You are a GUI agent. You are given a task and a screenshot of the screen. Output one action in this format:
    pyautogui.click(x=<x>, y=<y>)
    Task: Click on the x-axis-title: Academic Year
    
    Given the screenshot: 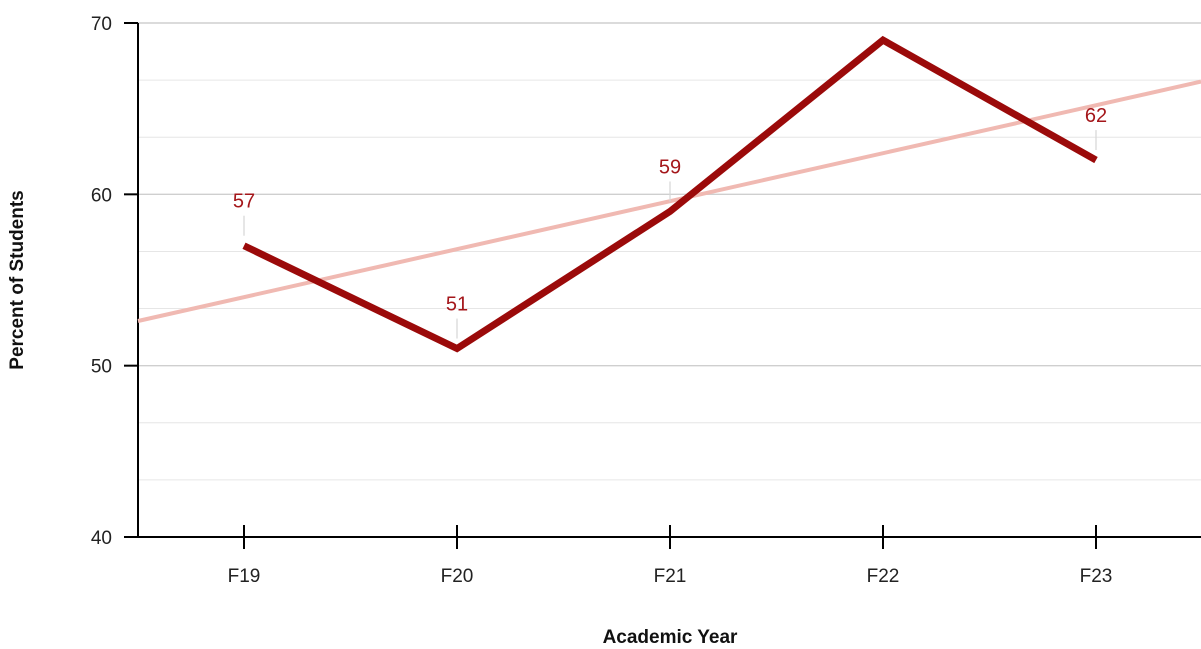 What is the action you would take?
    pyautogui.click(x=670, y=637)
    